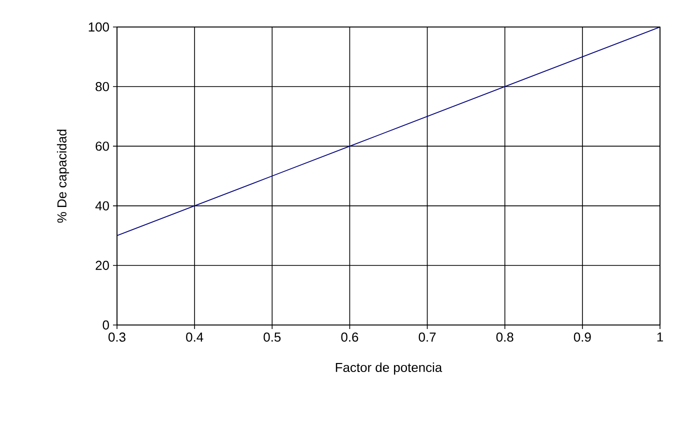 This screenshot has width=673, height=421. What do you see at coordinates (63, 176) in the screenshot?
I see `y-axis-title: % De capacidad` at bounding box center [63, 176].